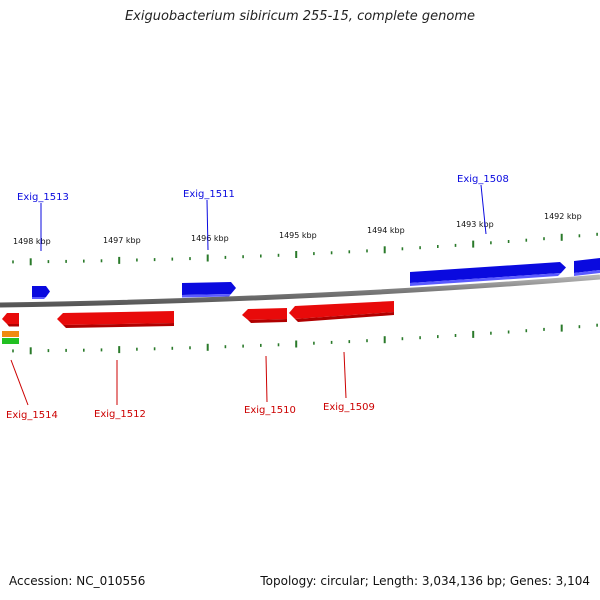 This screenshot has width=600, height=600. What do you see at coordinates (77, 581) in the screenshot?
I see `accession-text: Accession: NC_010556` at bounding box center [77, 581].